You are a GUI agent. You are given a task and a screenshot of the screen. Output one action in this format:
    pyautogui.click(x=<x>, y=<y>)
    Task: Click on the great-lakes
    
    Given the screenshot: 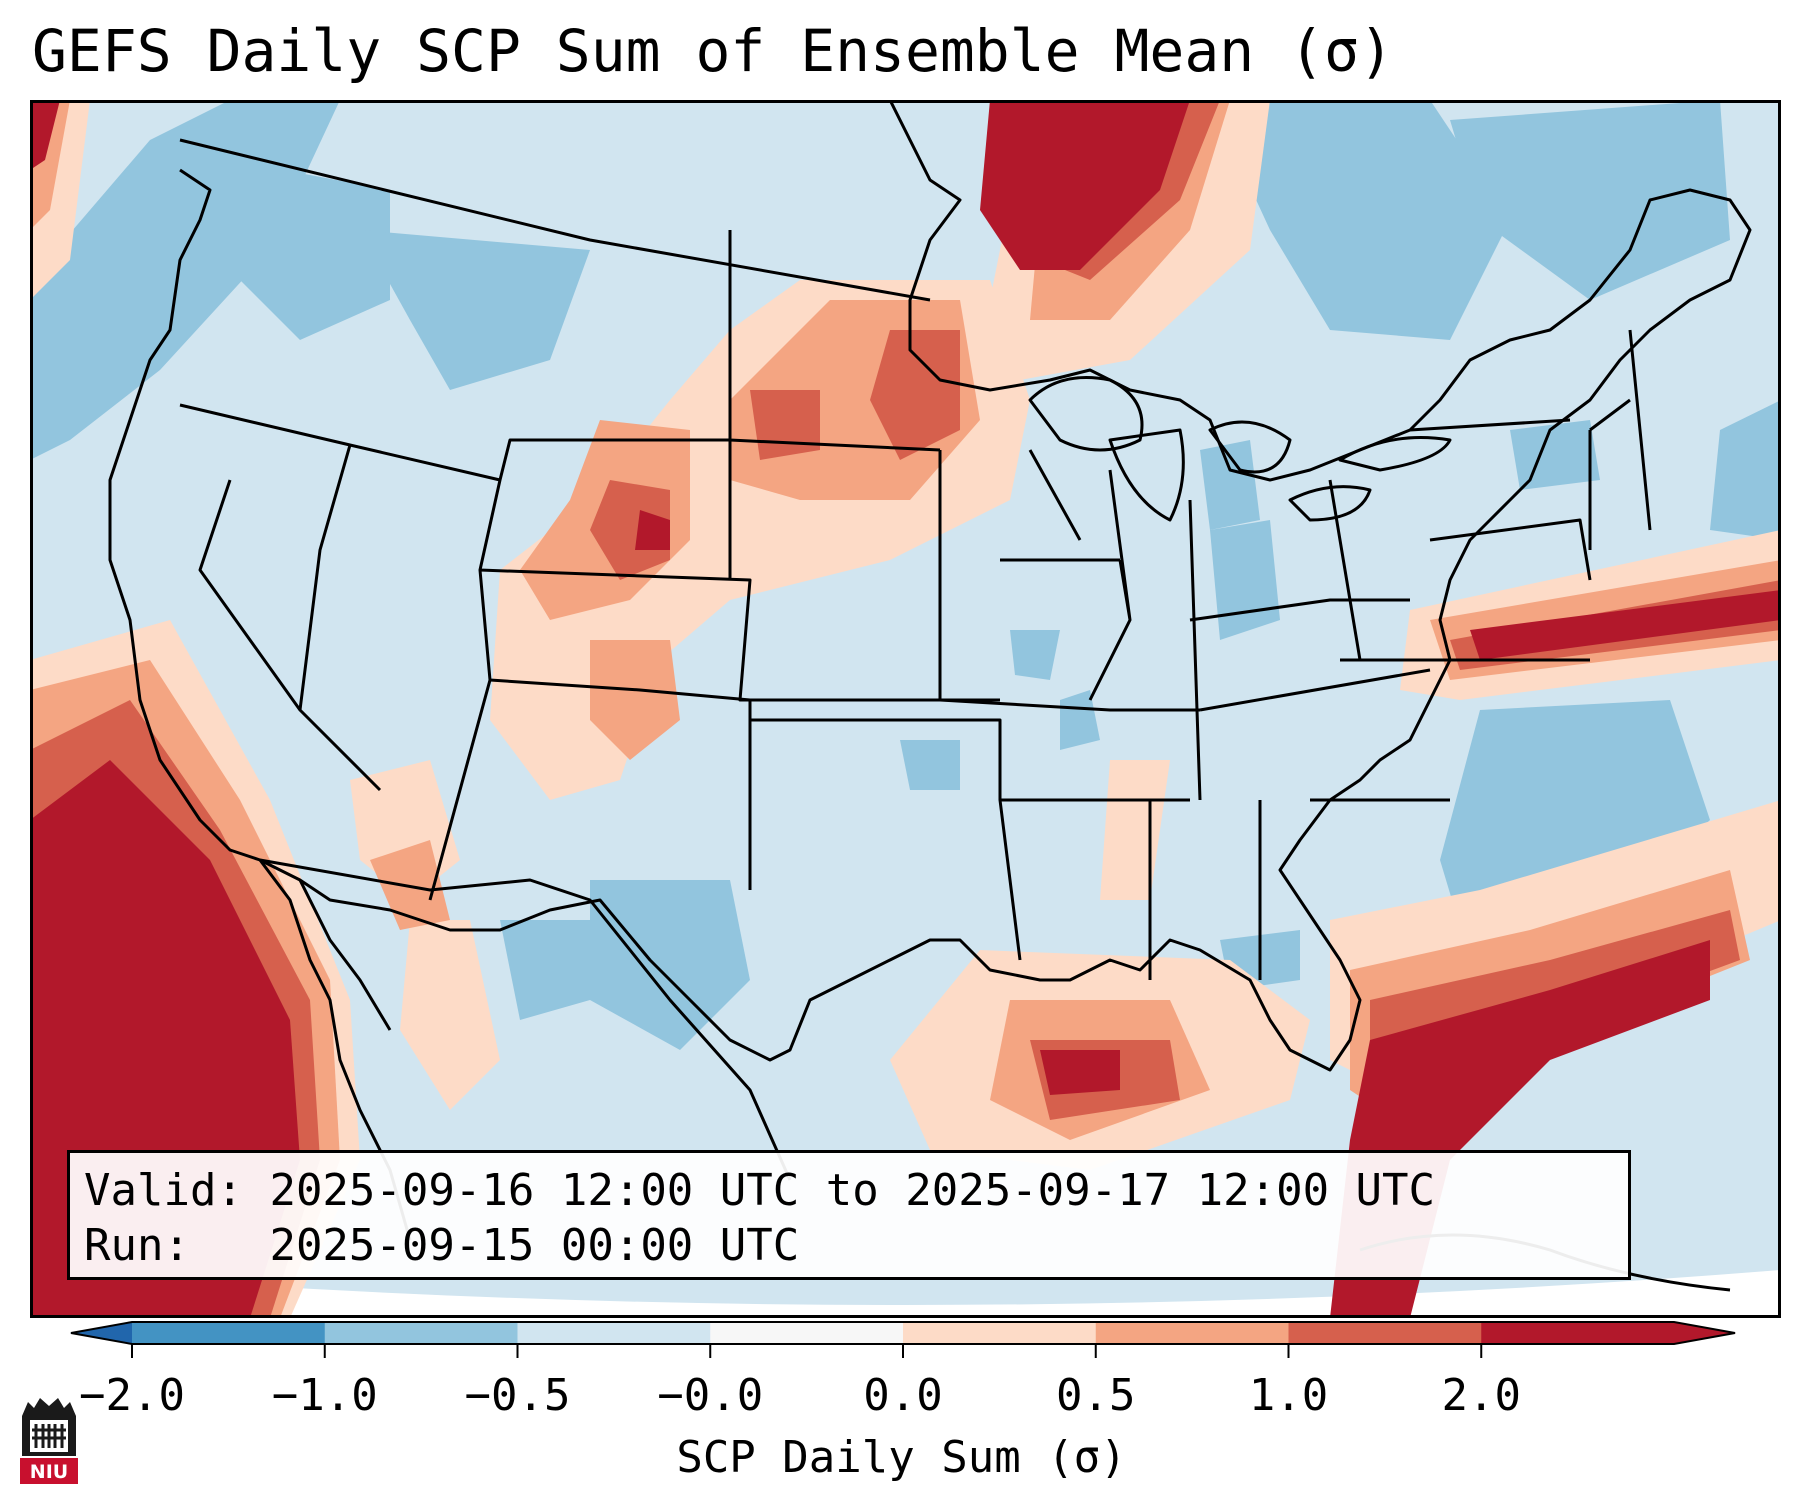 What is the action you would take?
    pyautogui.click(x=1240, y=449)
    